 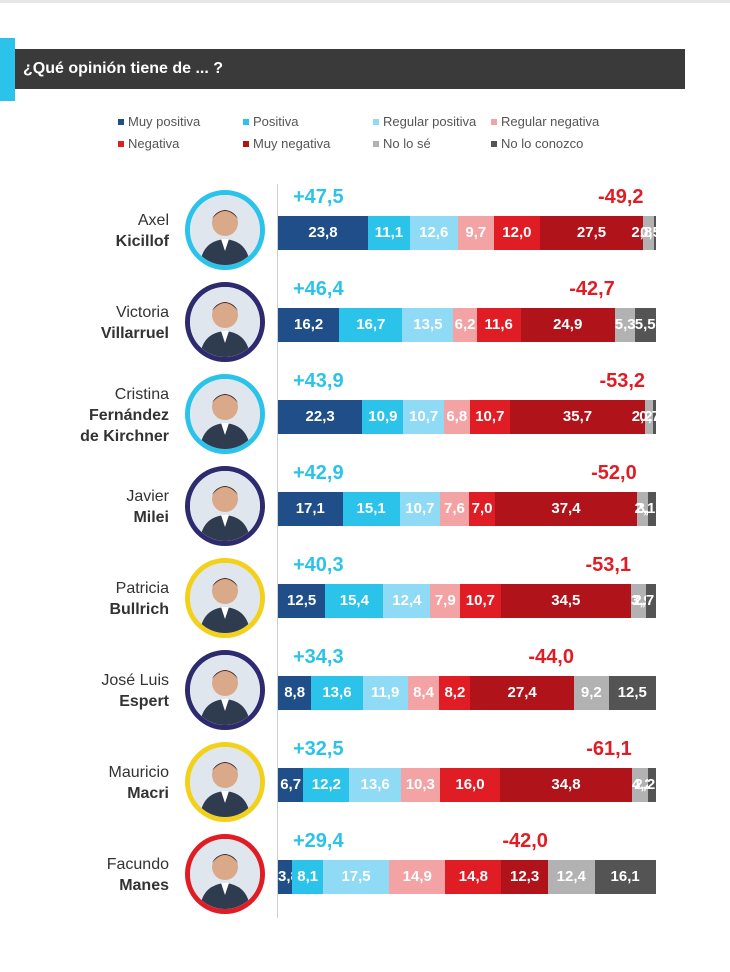 I want to click on candidate-first-name: Patricia, so click(x=142, y=588).